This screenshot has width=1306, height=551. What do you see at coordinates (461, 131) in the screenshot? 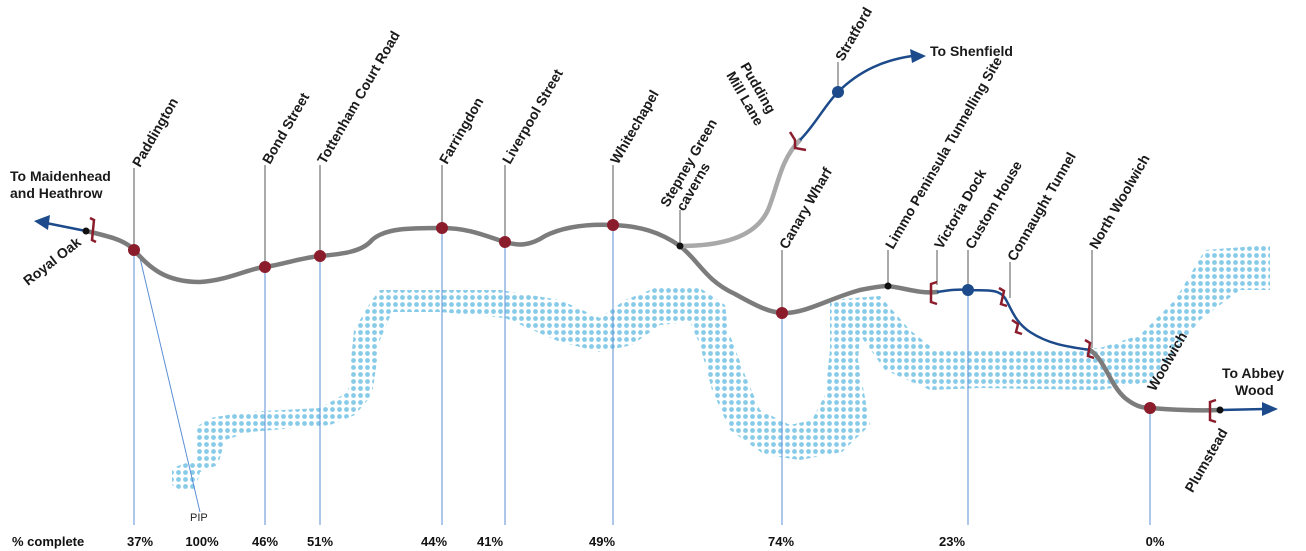
I see `station-label-farringdon: Farringdon` at bounding box center [461, 131].